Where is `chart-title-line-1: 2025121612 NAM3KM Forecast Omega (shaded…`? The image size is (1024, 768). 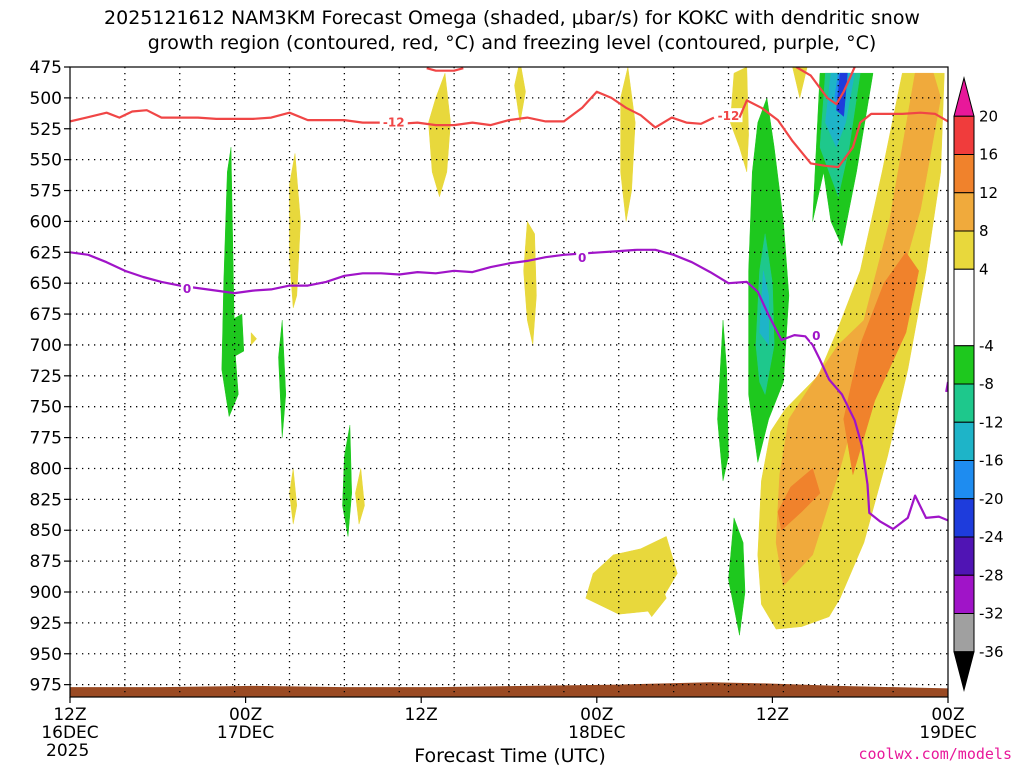 chart-title-line-1: 2025121612 NAM3KM Forecast Omega (shaded… is located at coordinates (512, 18).